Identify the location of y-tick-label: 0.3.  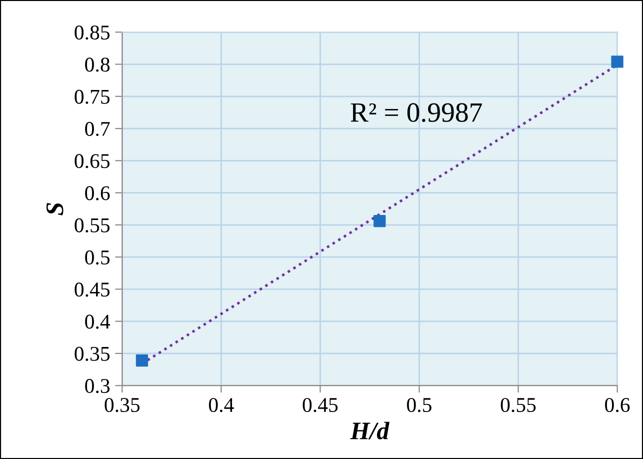
(97, 386).